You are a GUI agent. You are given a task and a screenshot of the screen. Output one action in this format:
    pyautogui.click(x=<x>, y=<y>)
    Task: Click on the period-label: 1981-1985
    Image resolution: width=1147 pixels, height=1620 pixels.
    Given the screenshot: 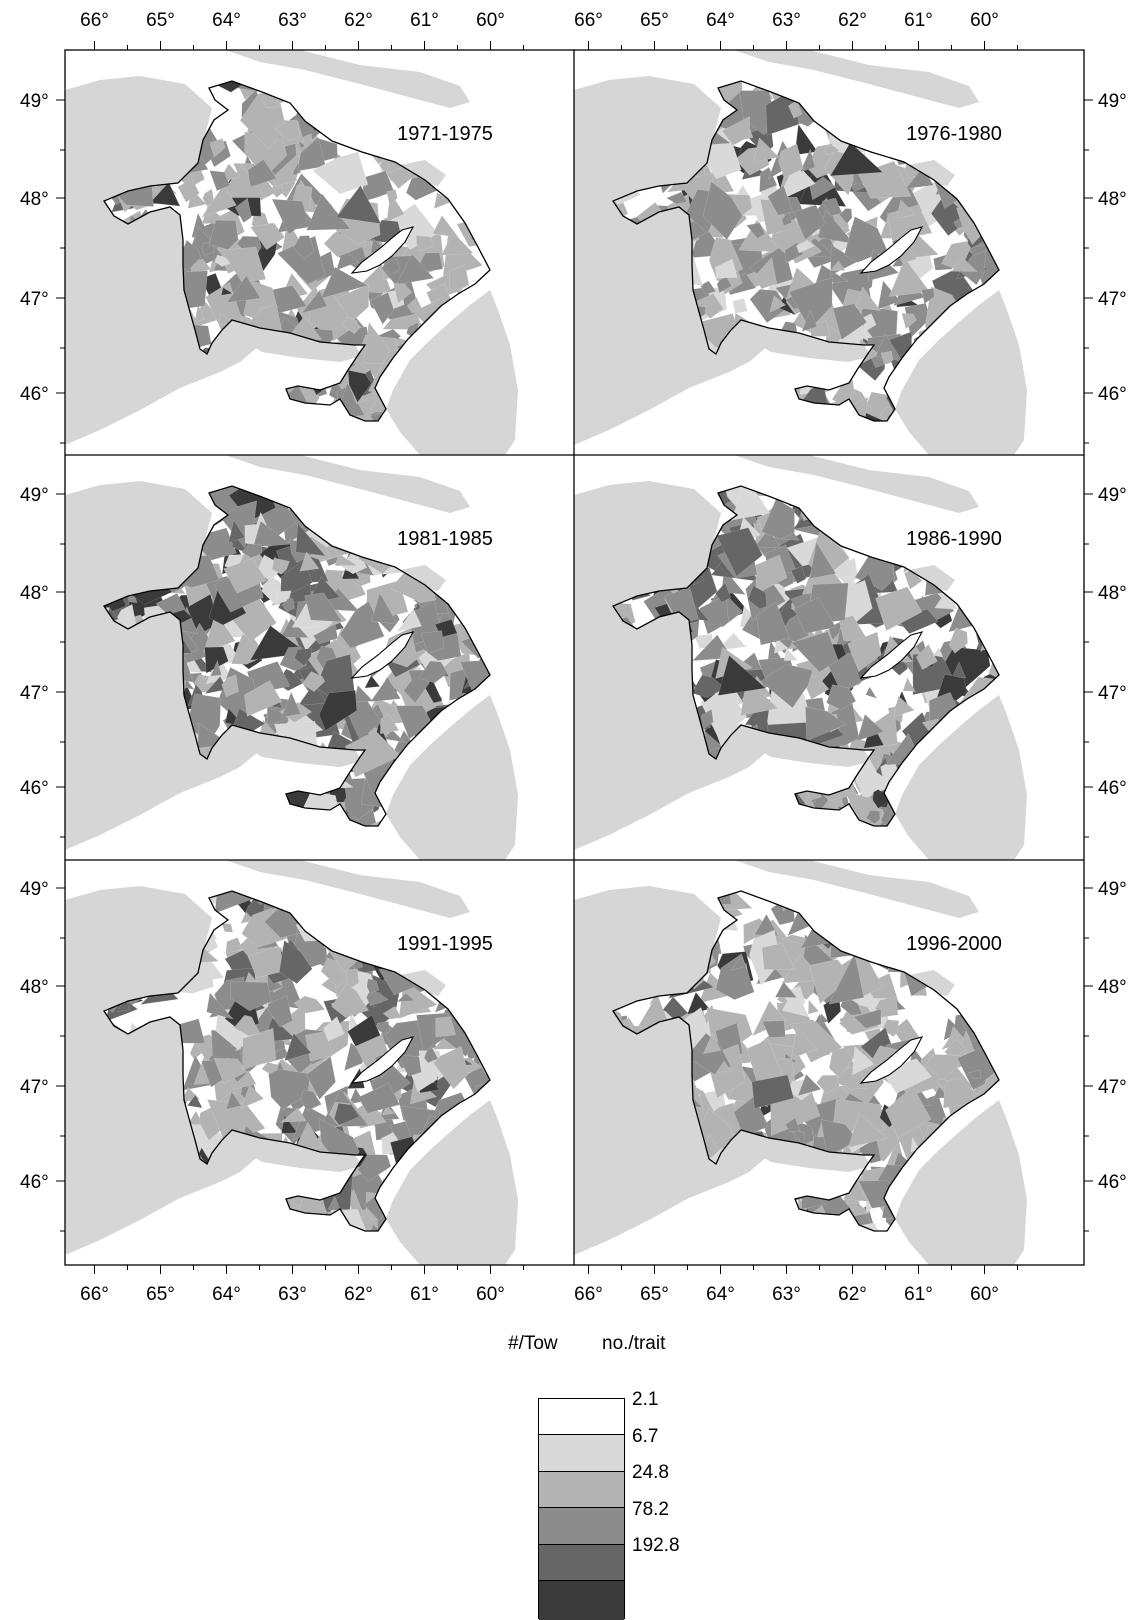 What is the action you would take?
    pyautogui.click(x=445, y=539)
    